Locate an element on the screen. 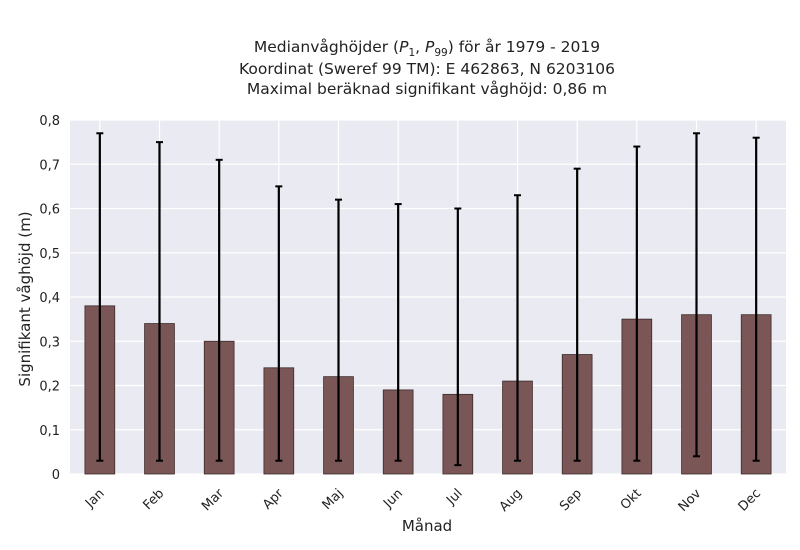 This screenshot has height=550, width=800. x-tick-label: Aug is located at coordinates (511, 500).